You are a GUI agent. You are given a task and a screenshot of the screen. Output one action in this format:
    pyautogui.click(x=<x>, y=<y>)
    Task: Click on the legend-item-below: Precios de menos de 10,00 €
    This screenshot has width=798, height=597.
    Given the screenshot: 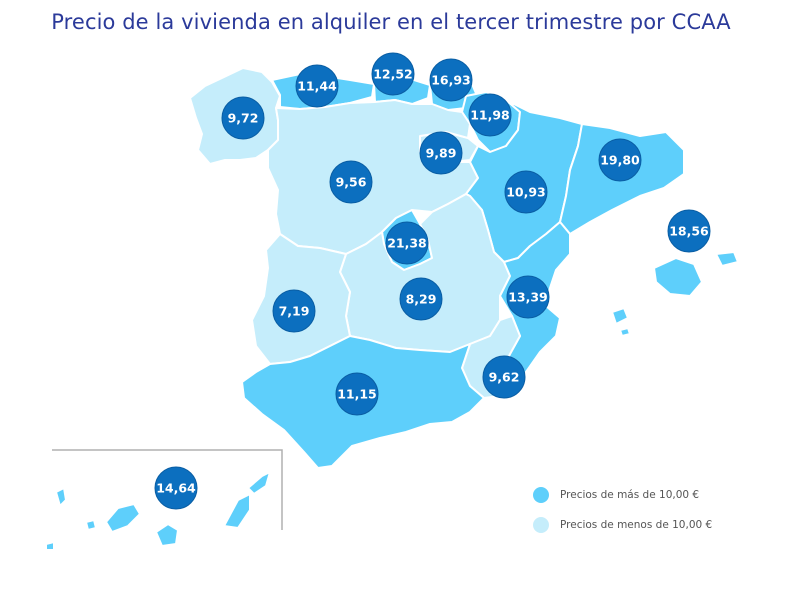 What is the action you would take?
    pyautogui.click(x=622, y=525)
    